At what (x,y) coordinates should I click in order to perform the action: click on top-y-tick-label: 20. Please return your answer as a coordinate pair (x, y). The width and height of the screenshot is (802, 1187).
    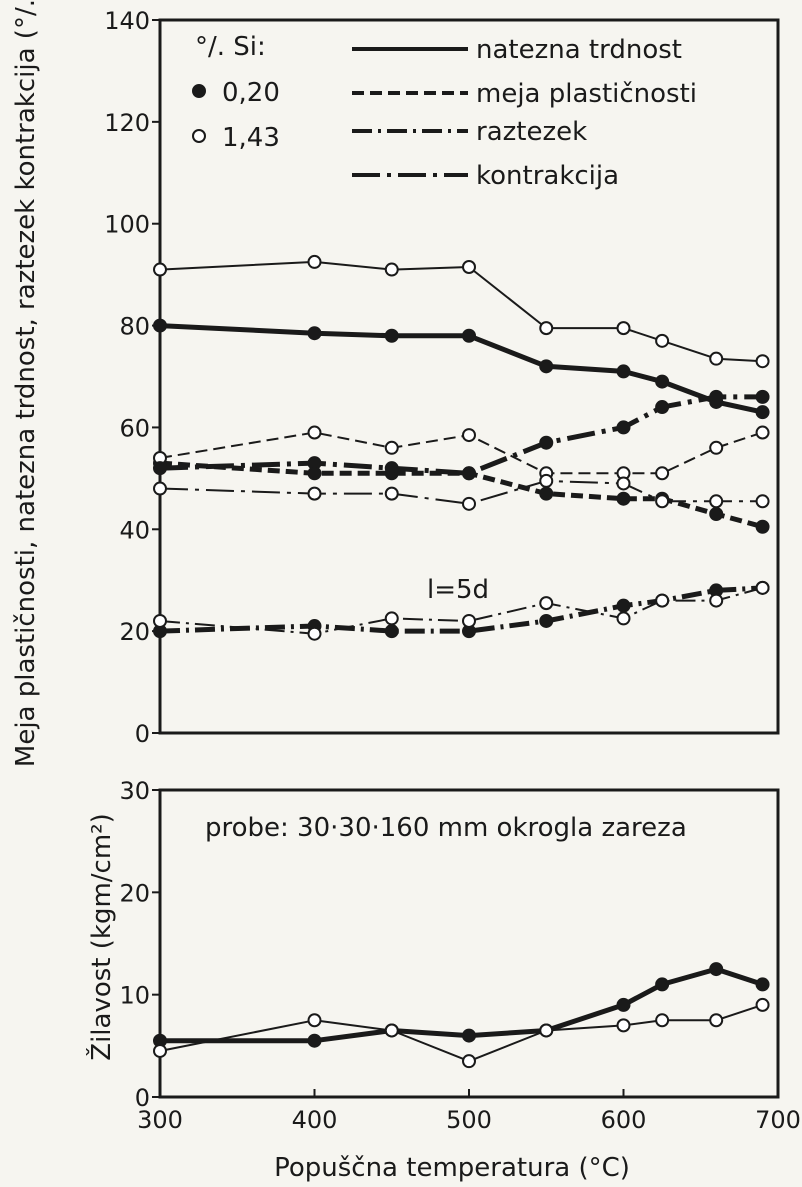
    Looking at the image, I should click on (134, 632).